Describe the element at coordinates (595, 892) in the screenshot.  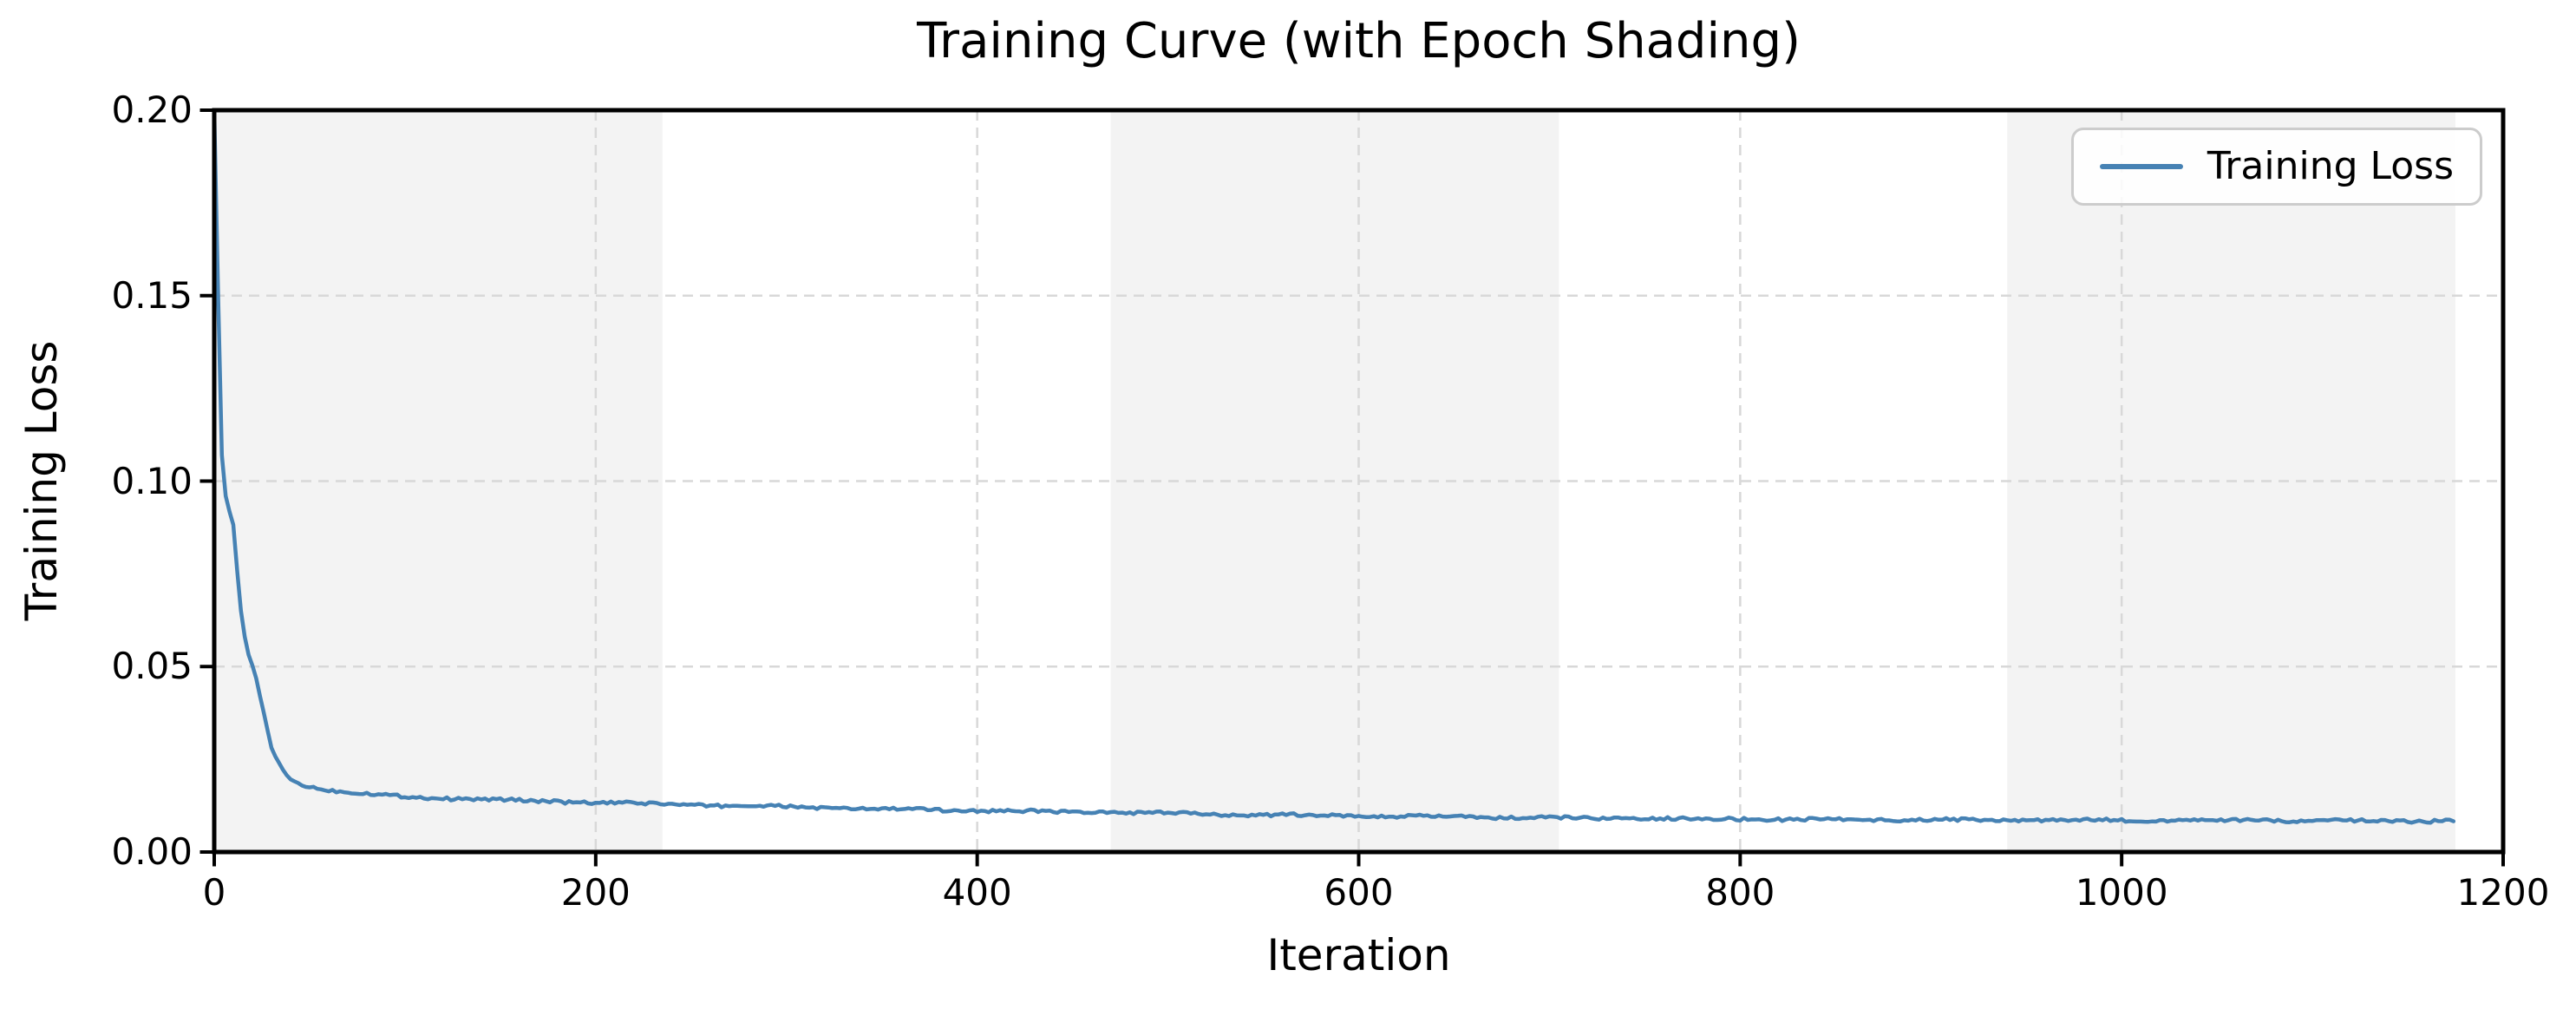
I see `x-tick-label: 200` at that location.